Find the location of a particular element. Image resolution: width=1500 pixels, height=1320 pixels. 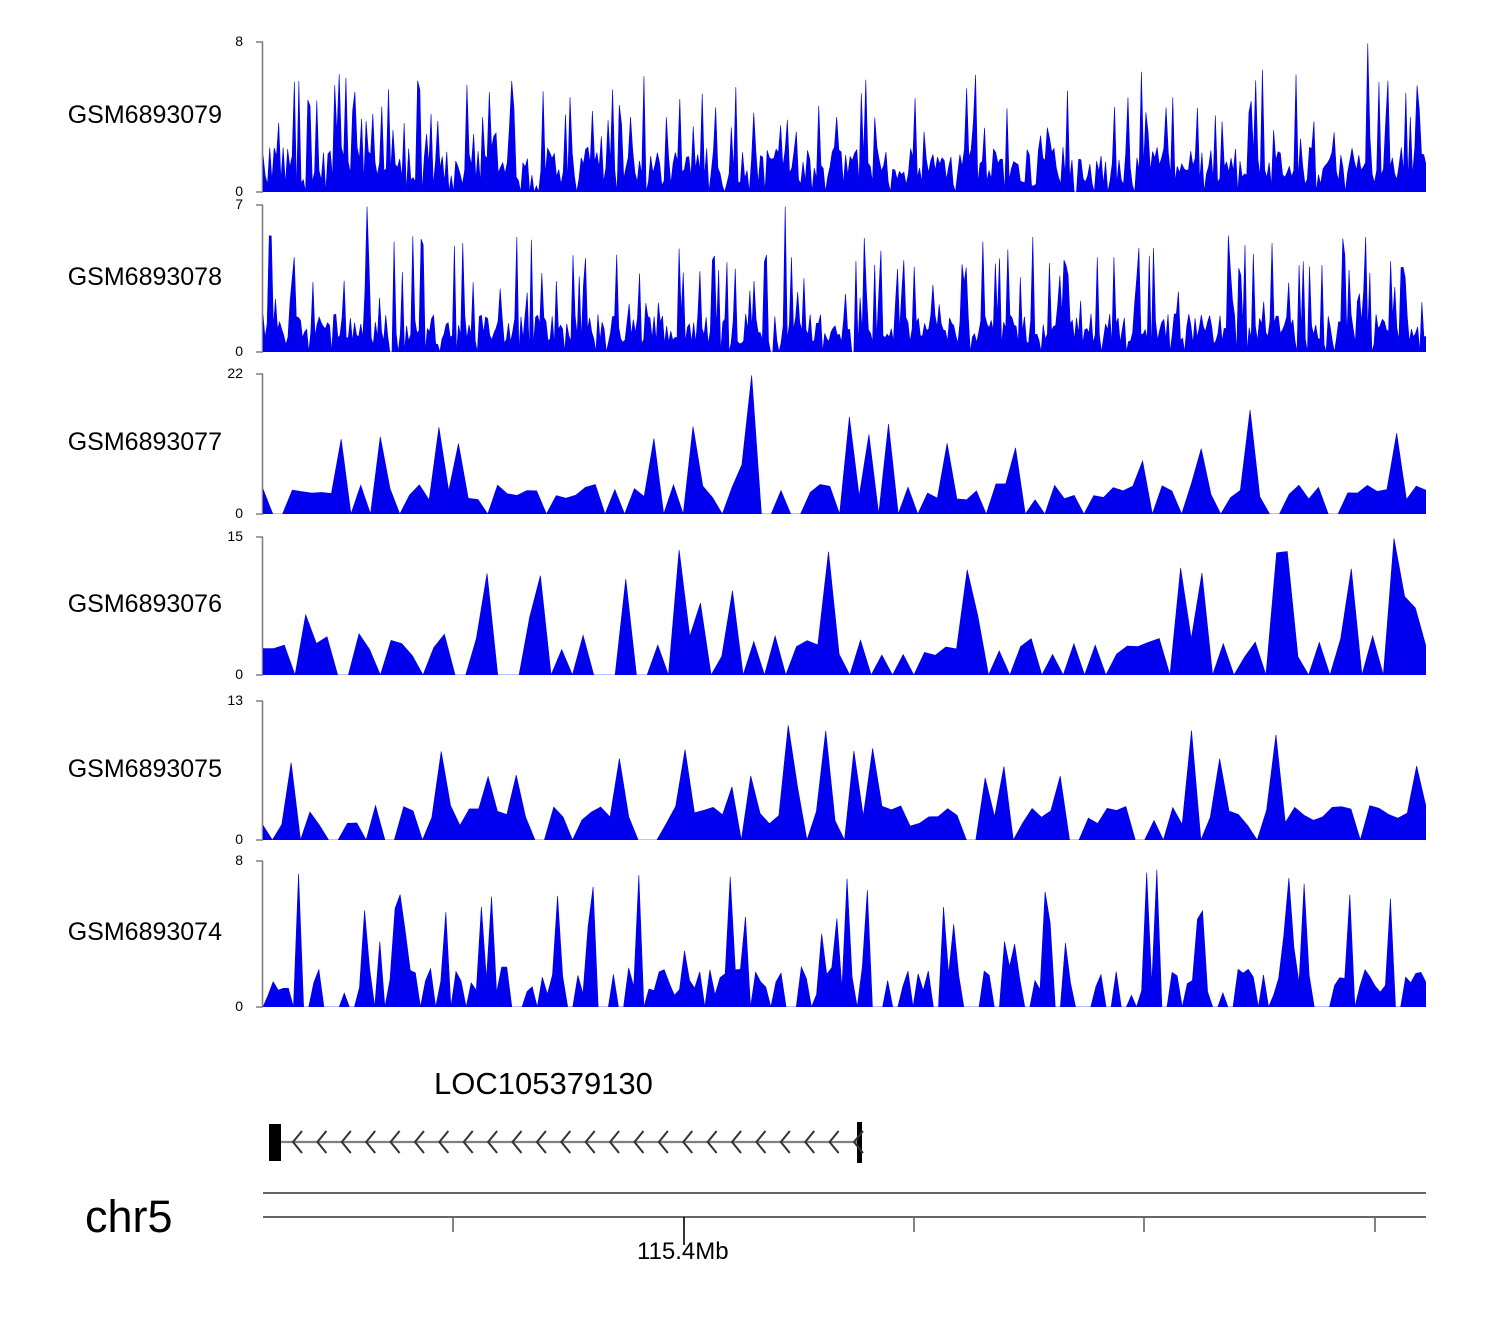

coverage-track-gsm6893076: GSM6893076 15 0 is located at coordinates (750, 605).